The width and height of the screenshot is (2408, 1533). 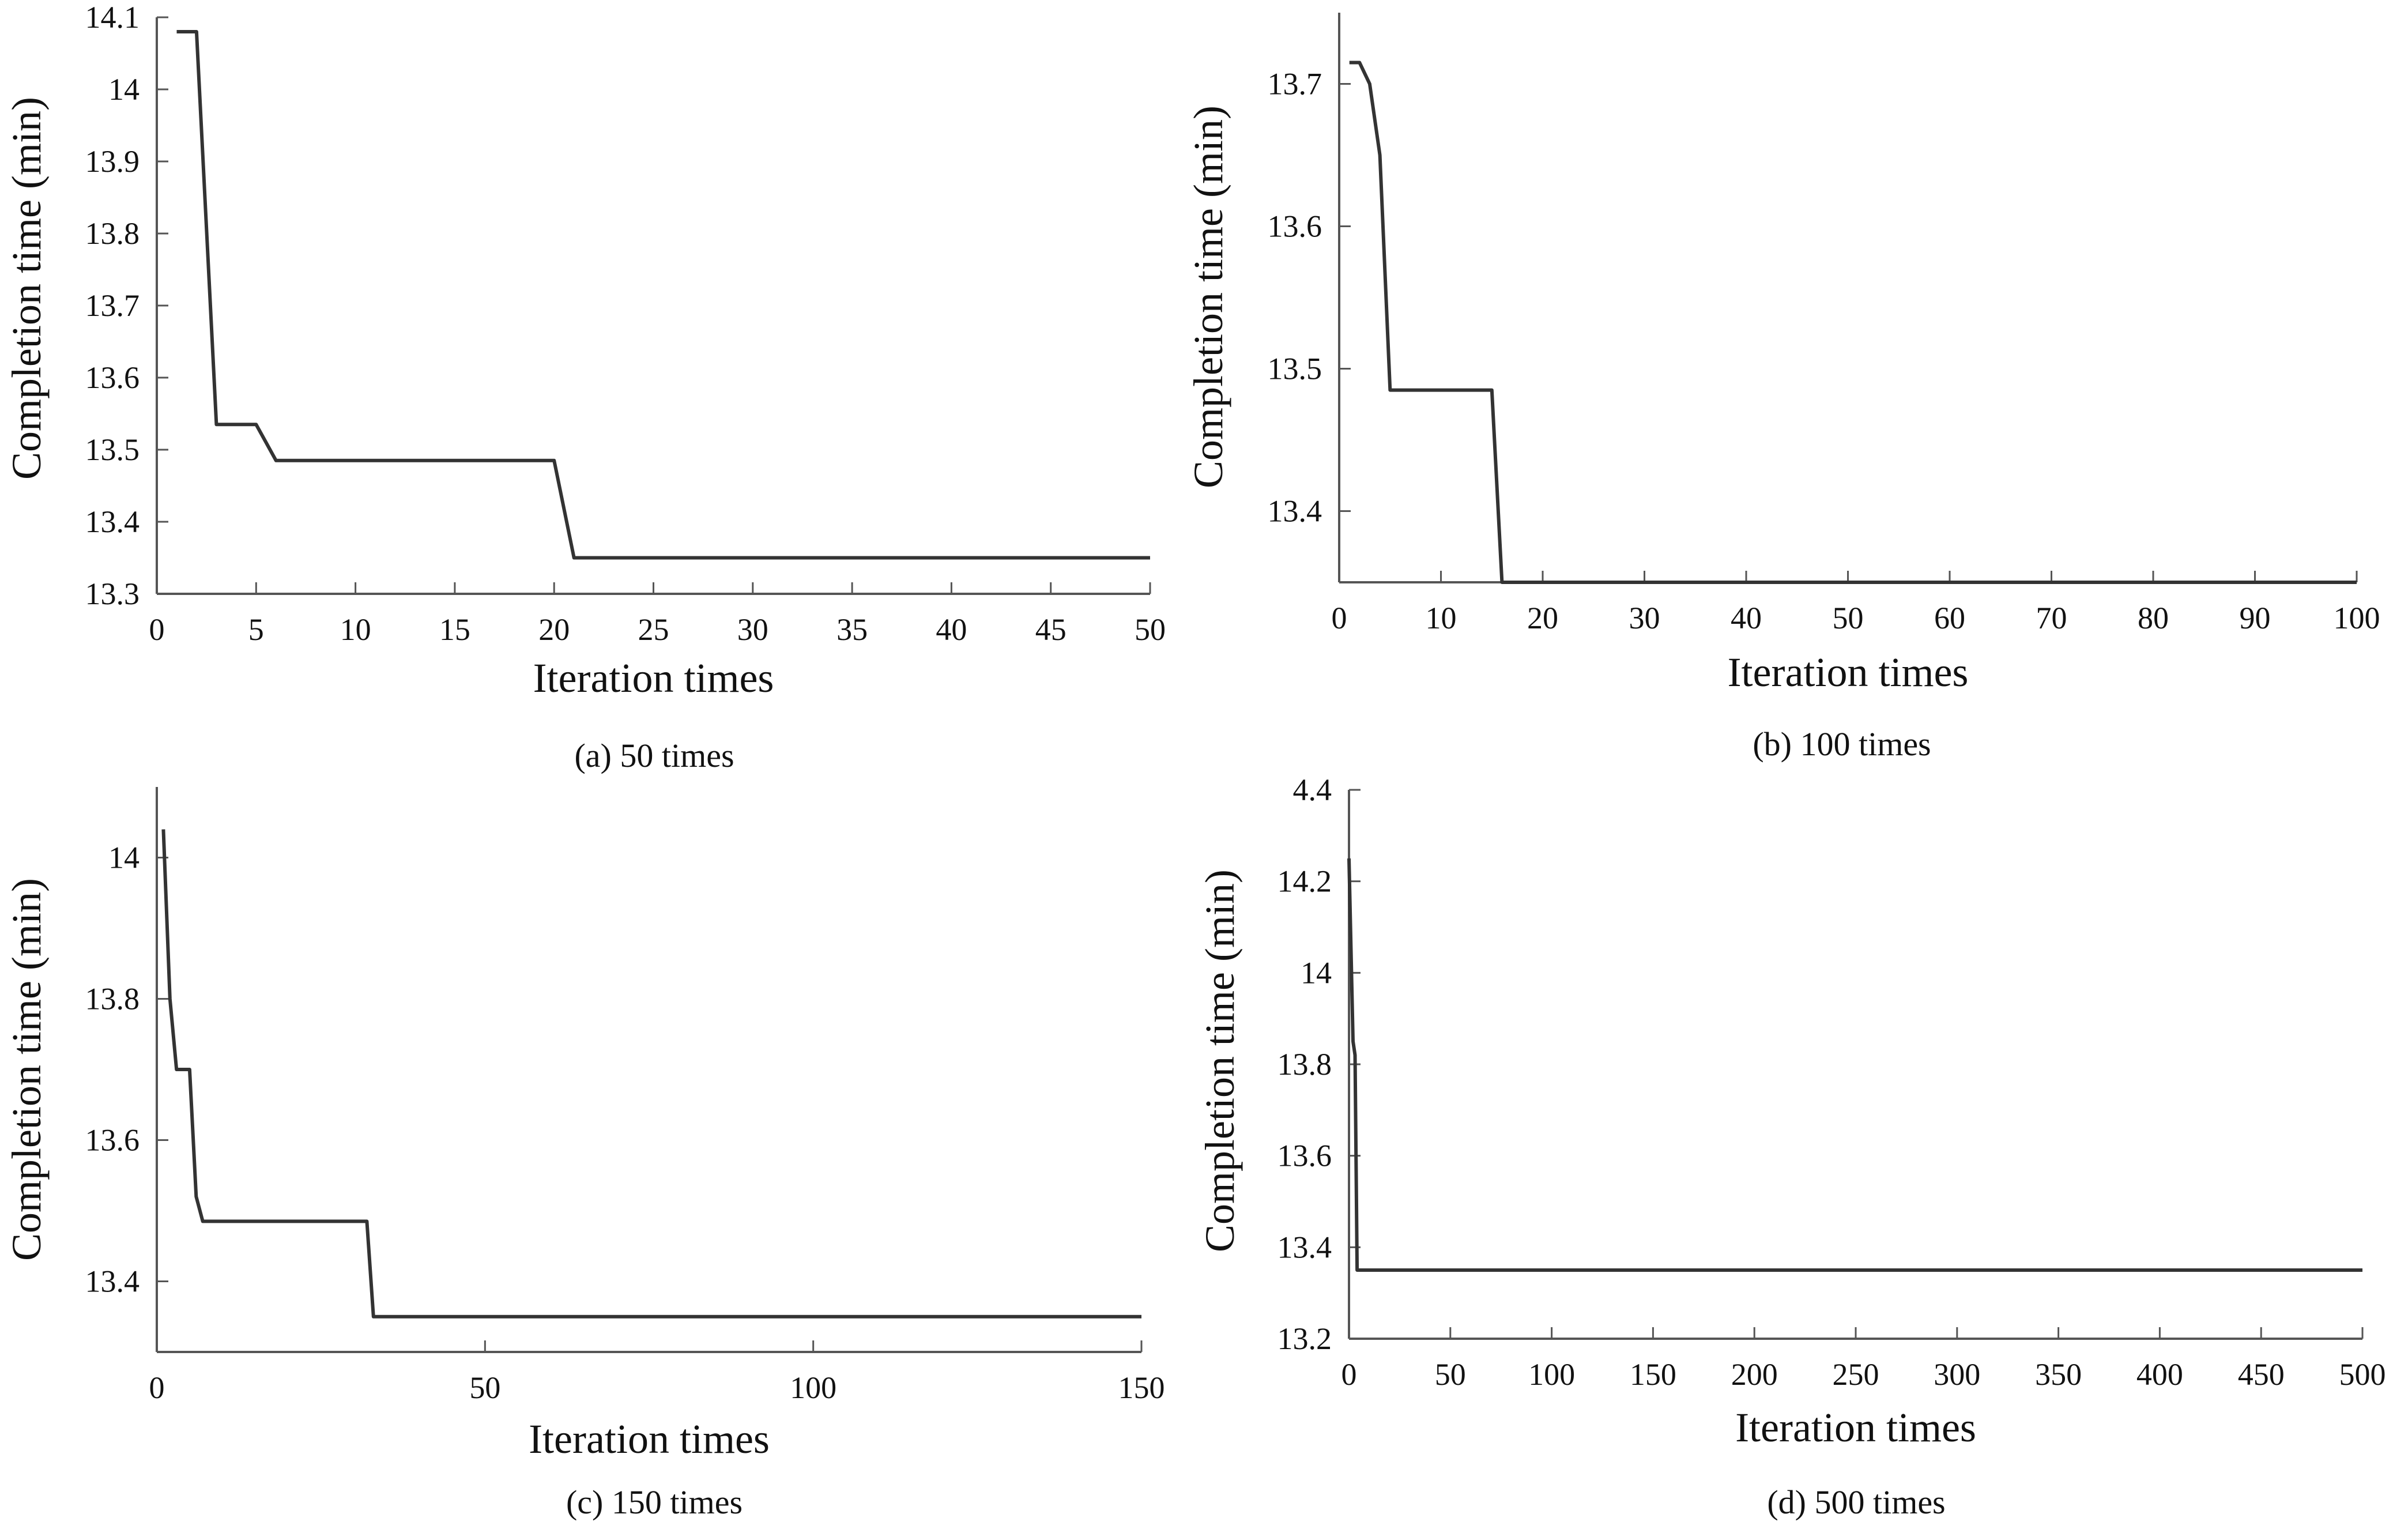 What do you see at coordinates (852, 629) in the screenshot?
I see `x-tick-label: 35` at bounding box center [852, 629].